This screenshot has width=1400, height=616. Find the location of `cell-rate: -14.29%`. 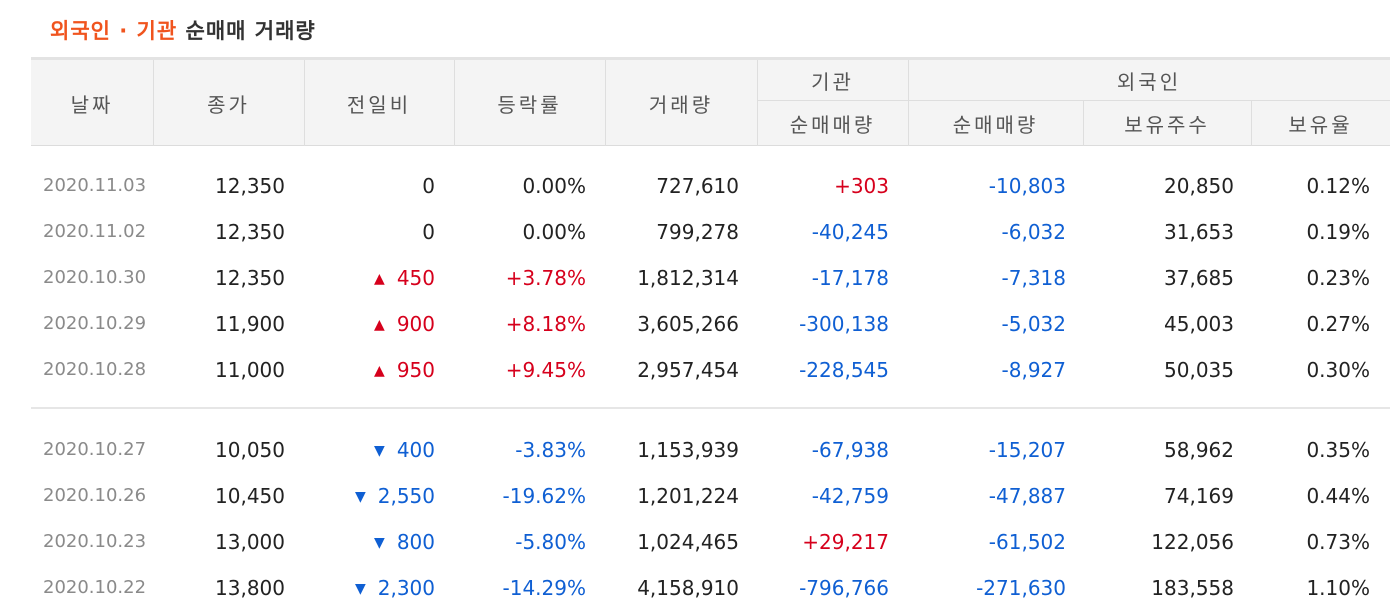

cell-rate: -14.29% is located at coordinates (544, 588).